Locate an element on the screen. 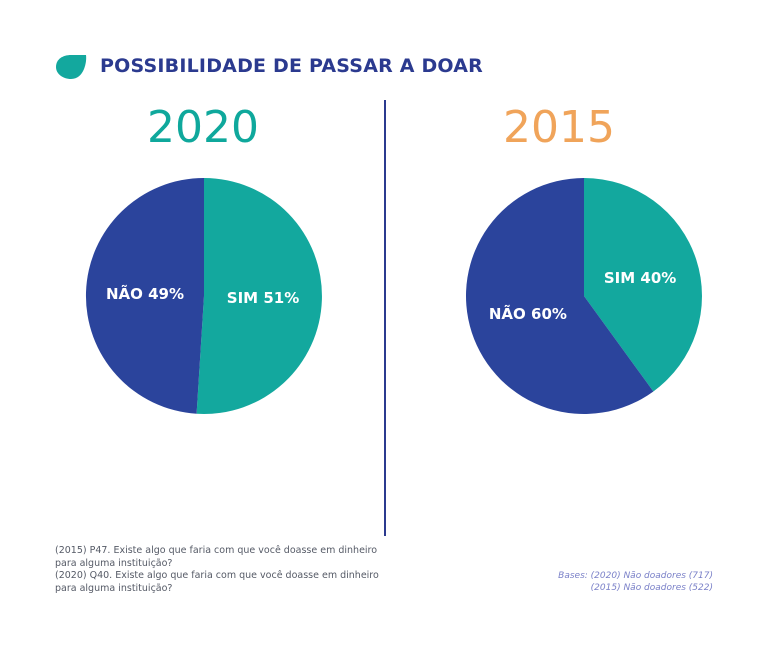 Image resolution: width=768 pixels, height=647 pixels. drop-icon is located at coordinates (71, 67).